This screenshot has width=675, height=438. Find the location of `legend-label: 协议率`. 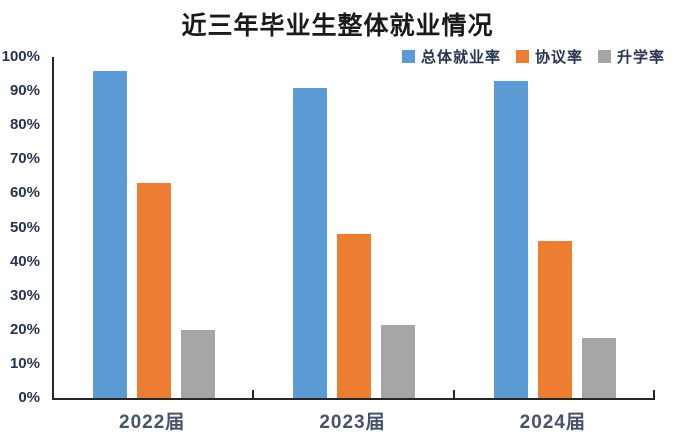

legend-label: 协议率 is located at coordinates (558, 57).